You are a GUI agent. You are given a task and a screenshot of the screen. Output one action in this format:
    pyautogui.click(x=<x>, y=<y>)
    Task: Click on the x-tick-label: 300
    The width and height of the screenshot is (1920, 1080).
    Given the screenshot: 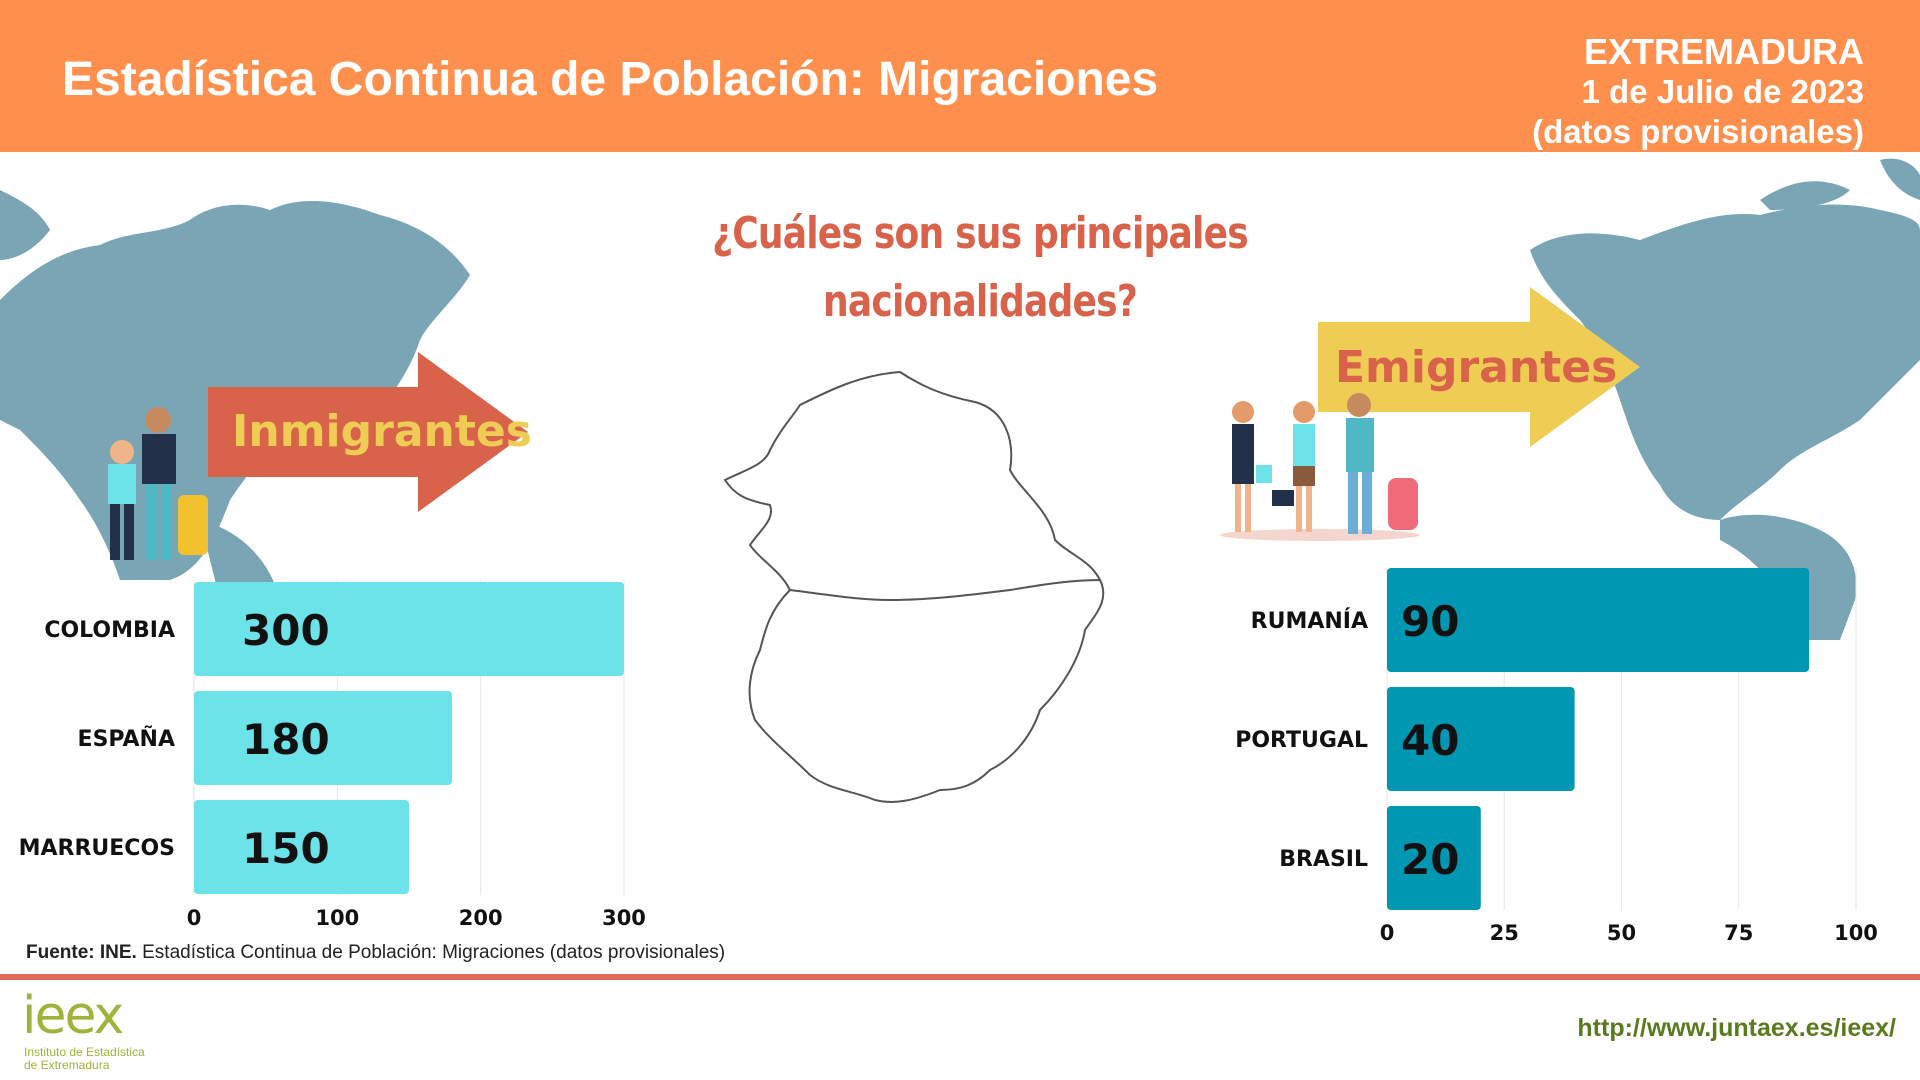 What is the action you would take?
    pyautogui.click(x=624, y=918)
    